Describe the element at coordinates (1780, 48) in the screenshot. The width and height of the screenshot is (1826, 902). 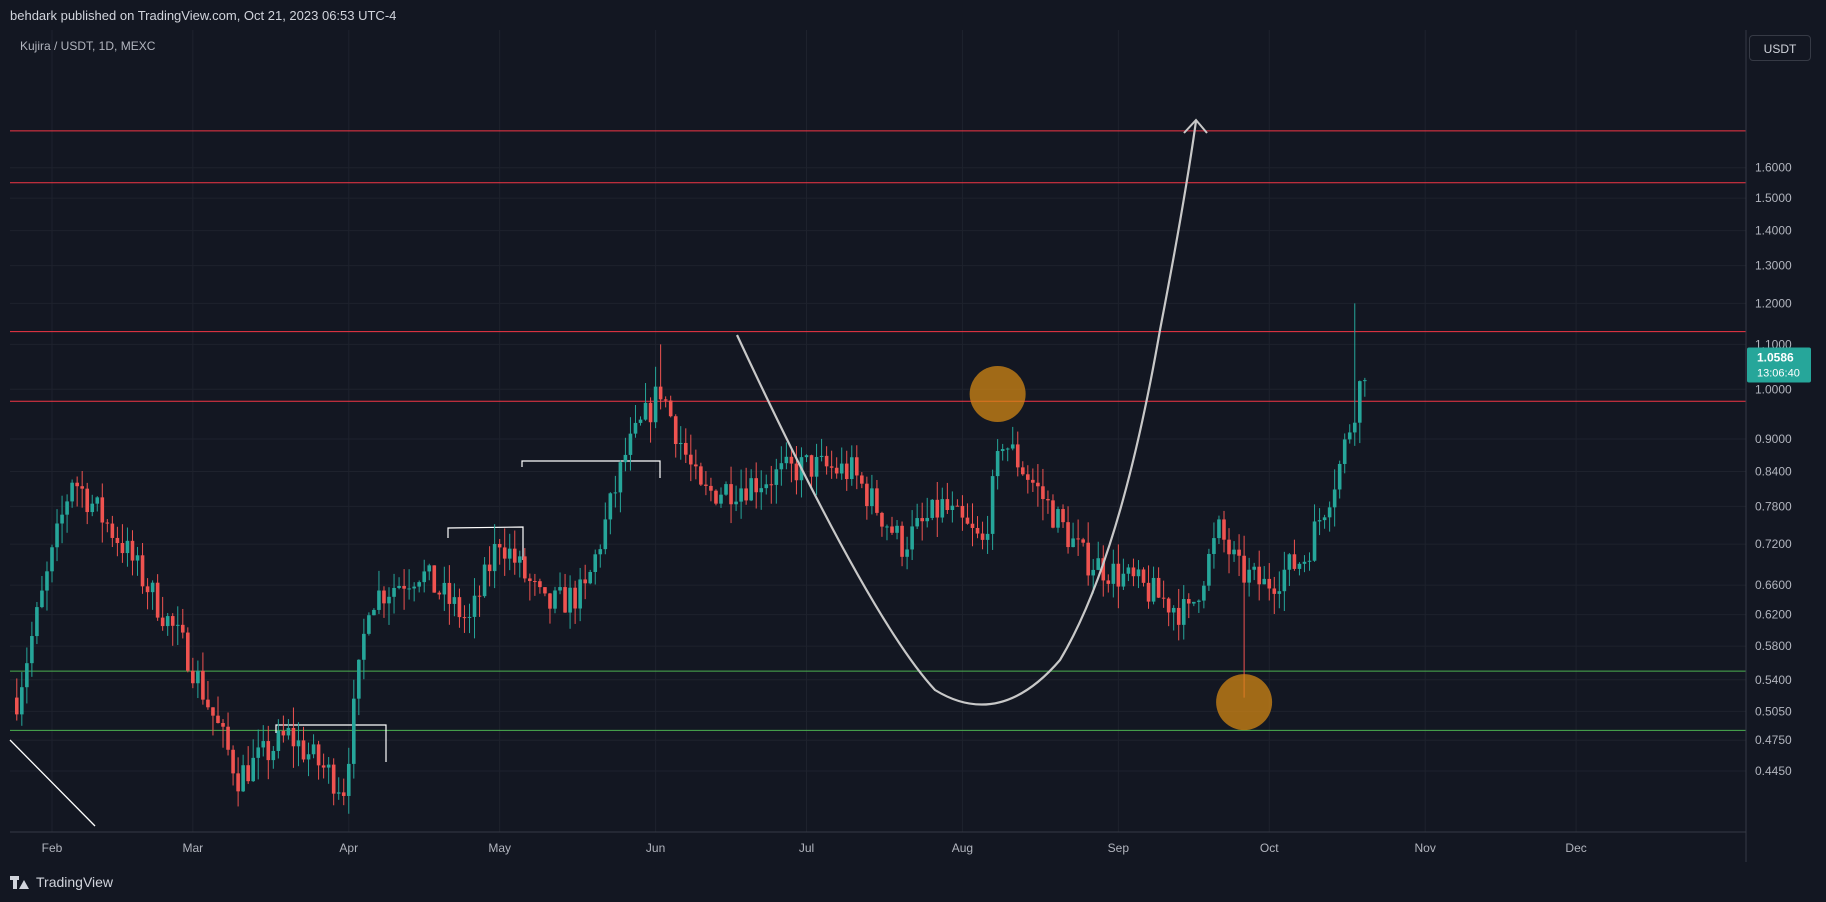
I see `currency-button: USDT` at that location.